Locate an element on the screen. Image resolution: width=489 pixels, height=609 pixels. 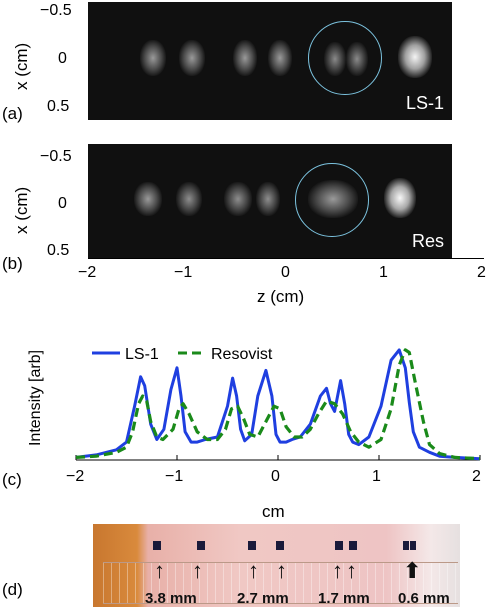
phantom-strip is located at coordinates (280, 583).